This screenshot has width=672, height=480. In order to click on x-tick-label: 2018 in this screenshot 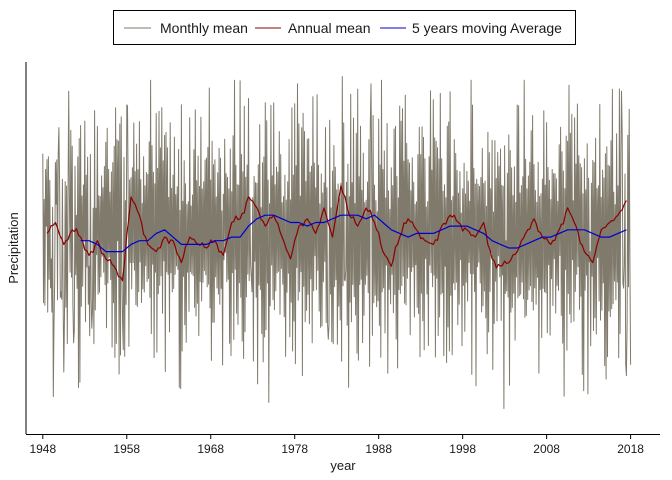, I will do `click(630, 449)`.